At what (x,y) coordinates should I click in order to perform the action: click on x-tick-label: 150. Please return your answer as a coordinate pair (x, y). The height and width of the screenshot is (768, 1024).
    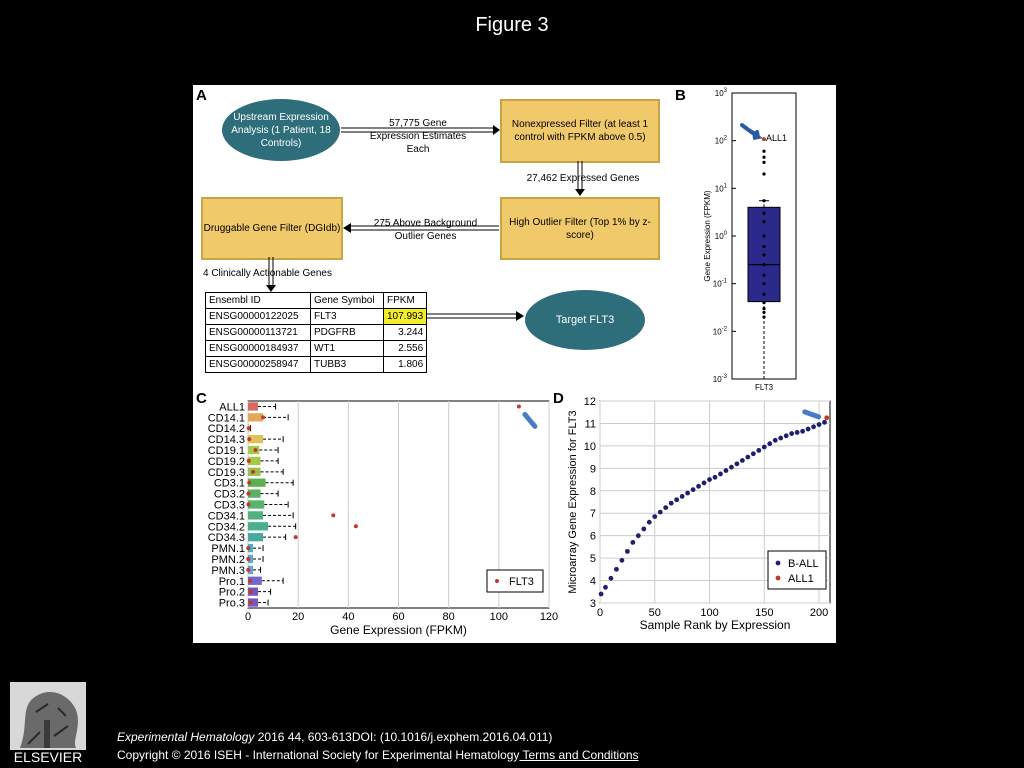
    Looking at the image, I should click on (764, 613).